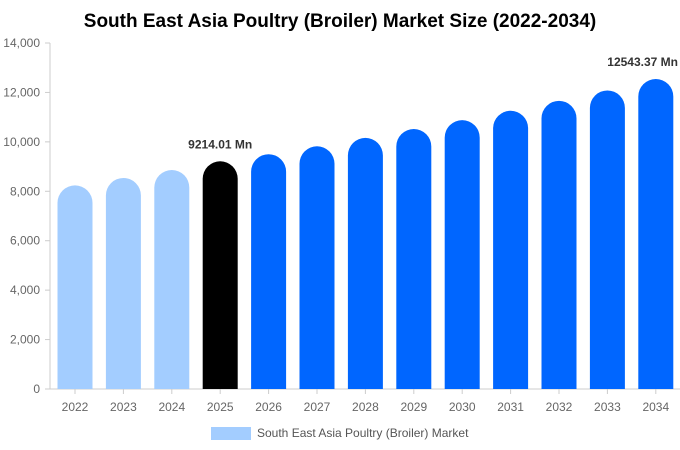  Describe the element at coordinates (607, 407) in the screenshot. I see `x-tick-label: 2033` at that location.